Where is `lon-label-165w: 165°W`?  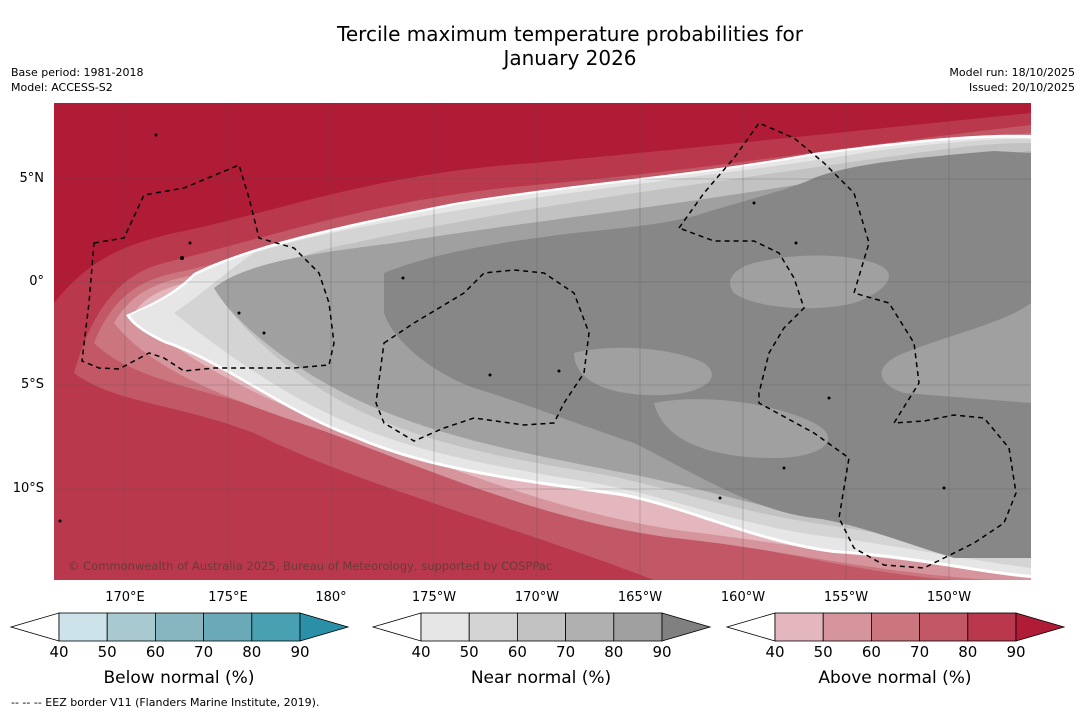
lon-label-165w: 165°W is located at coordinates (640, 597).